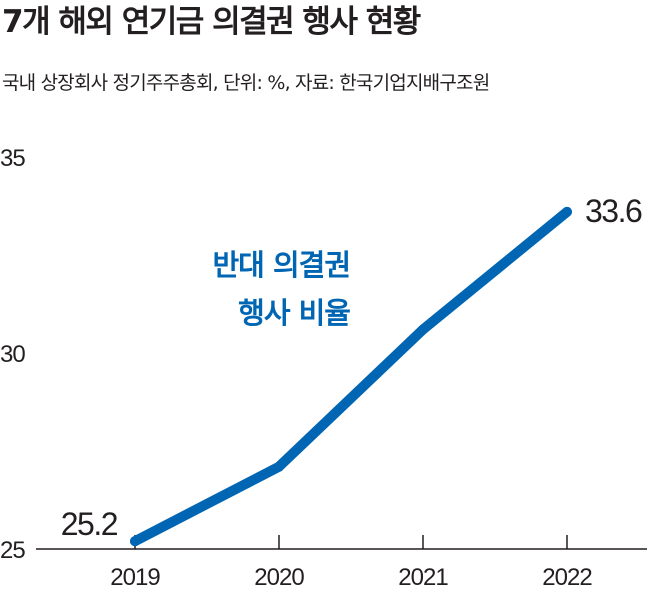 Image resolution: width=647 pixels, height=591 pixels. Describe the element at coordinates (279, 577) in the screenshot. I see `x-tick-label: 2020` at that location.